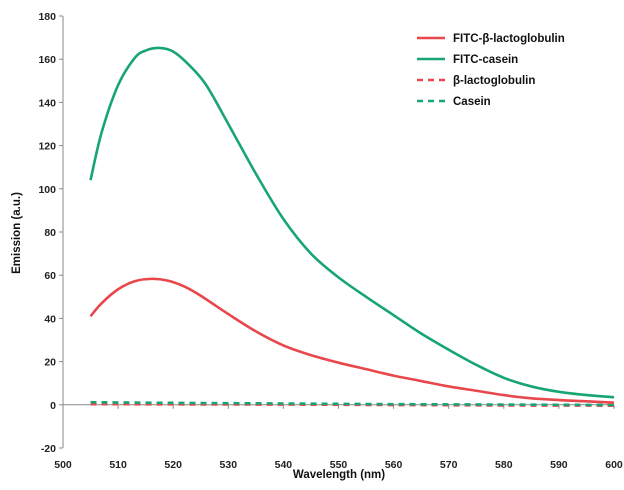  I want to click on x-axis-title: Wavelength (nm), so click(339, 475).